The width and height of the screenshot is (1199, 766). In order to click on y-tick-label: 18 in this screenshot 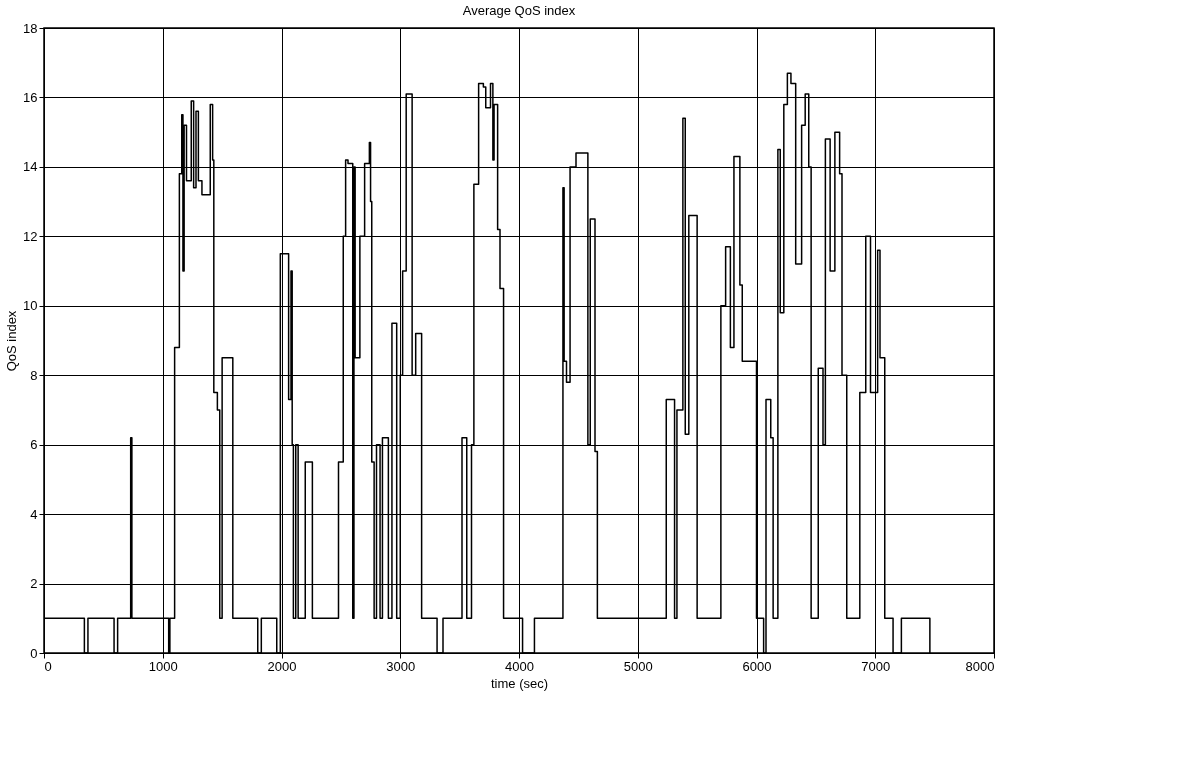, I will do `click(30, 28)`.